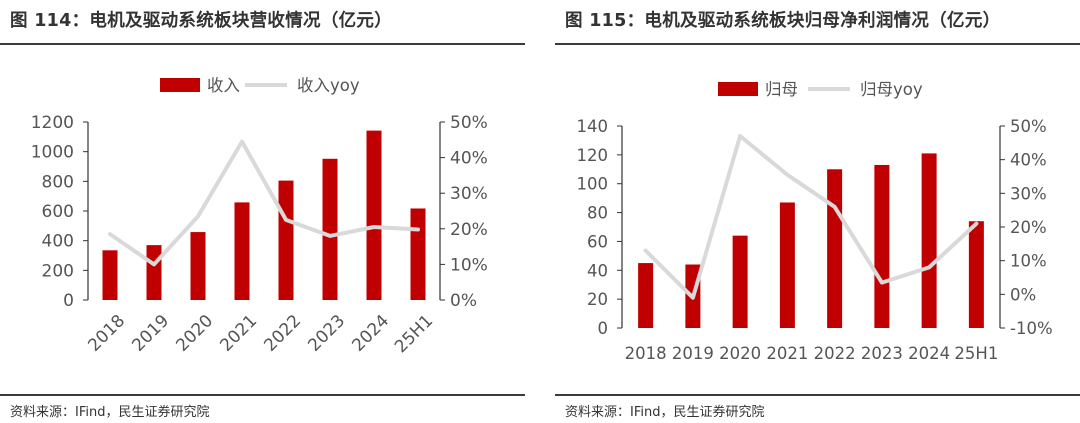  I want to click on y-left-tick-label: 1000, so click(52, 153).